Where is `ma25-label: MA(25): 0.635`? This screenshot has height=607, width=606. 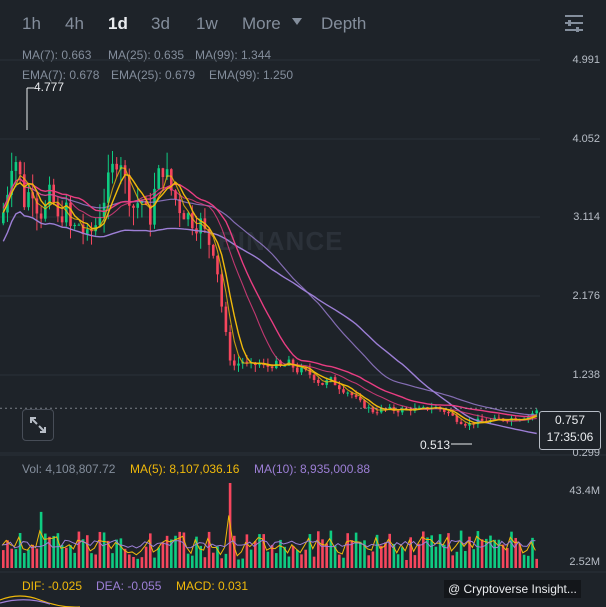 ma25-label: MA(25): 0.635 is located at coordinates (146, 55).